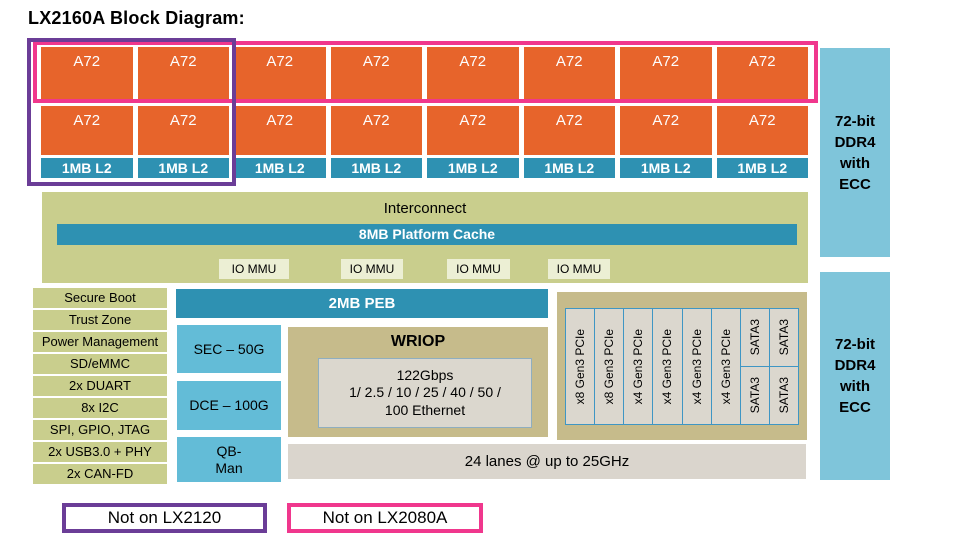  Describe the element at coordinates (100, 430) in the screenshot. I see `peripheral-item: SPI, GPIO, JTAG` at that location.